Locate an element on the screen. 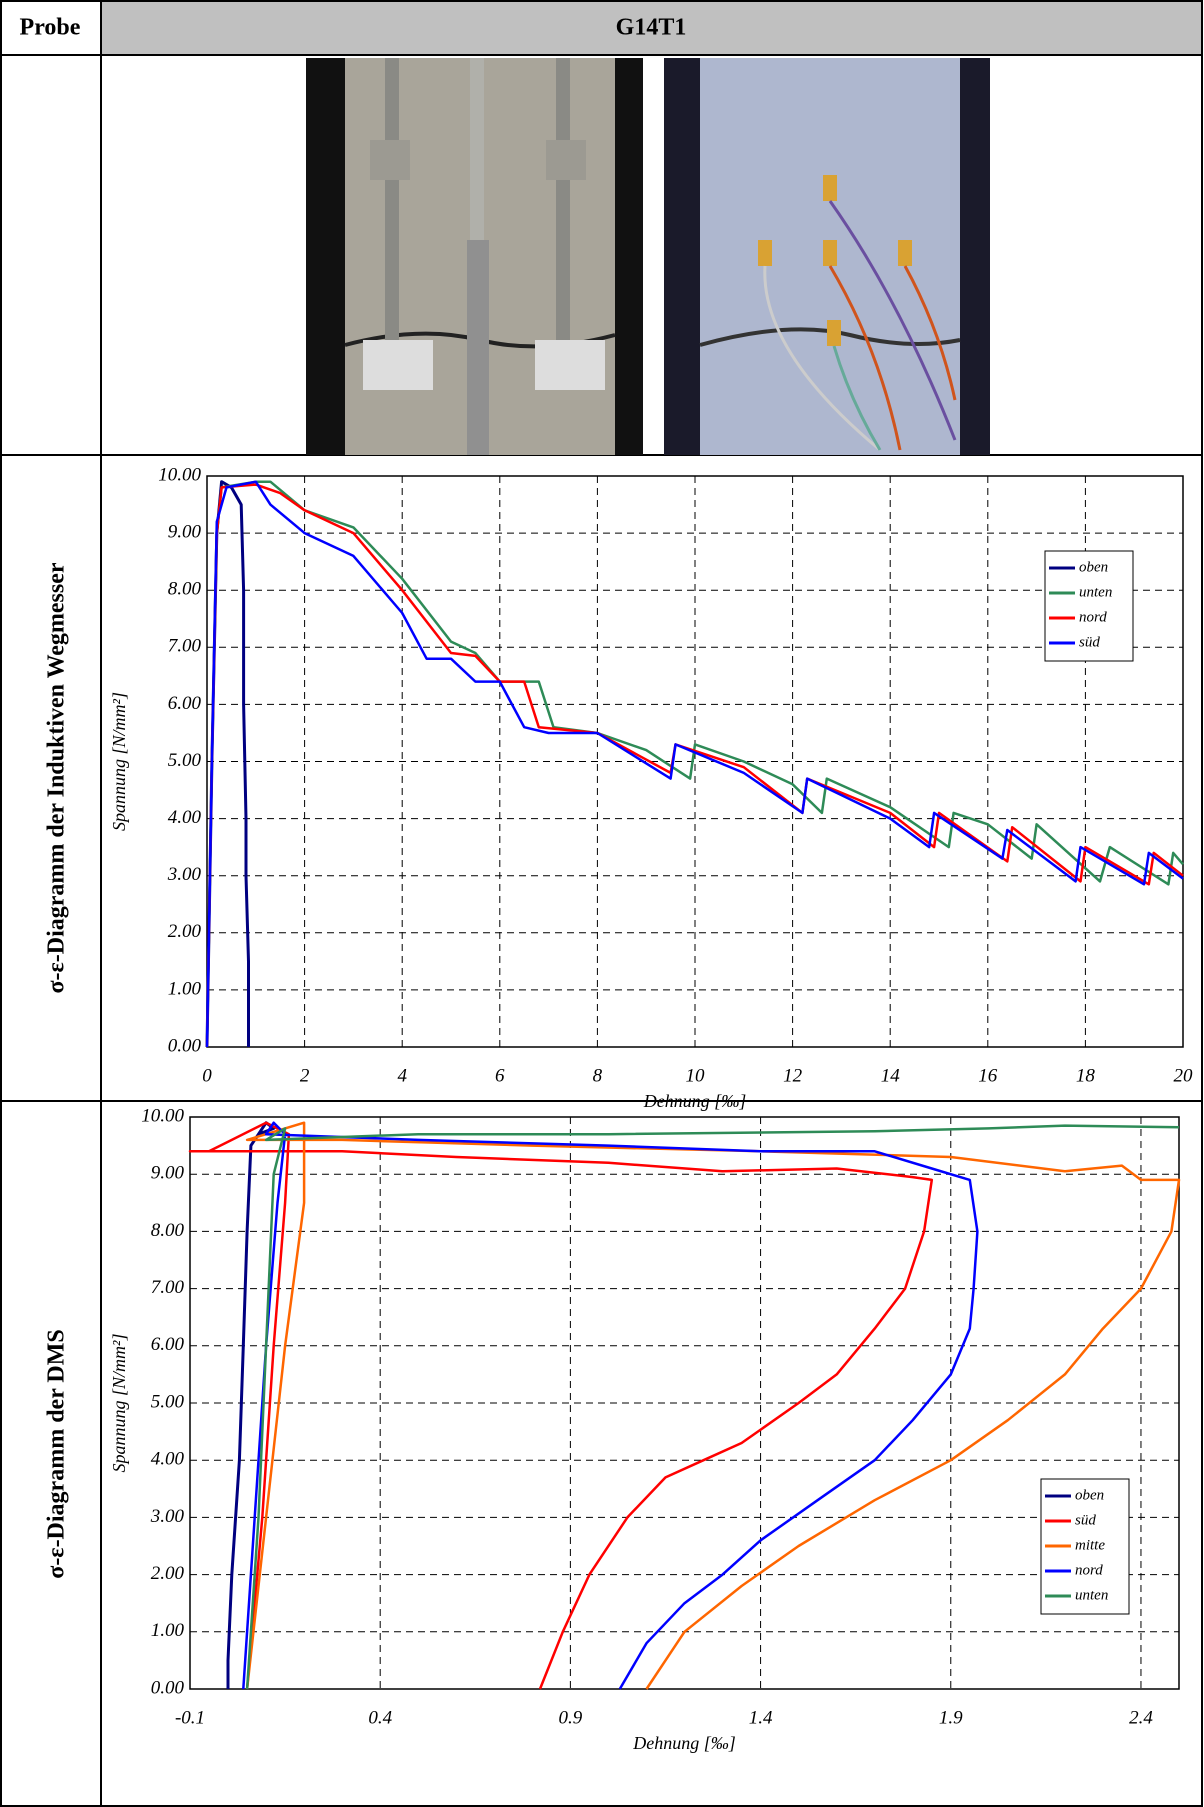 This screenshot has height=1807, width=1204. header-sample: G14T1 is located at coordinates (651, 28).